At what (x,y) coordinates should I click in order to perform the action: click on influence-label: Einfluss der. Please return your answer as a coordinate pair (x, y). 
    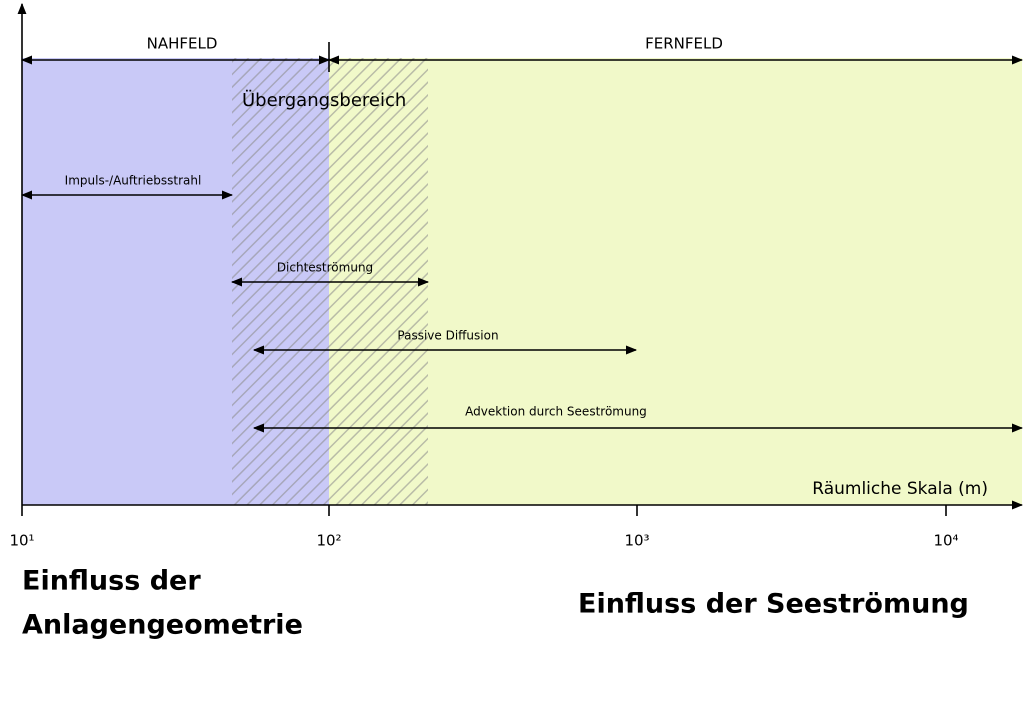
    Looking at the image, I should click on (111, 581).